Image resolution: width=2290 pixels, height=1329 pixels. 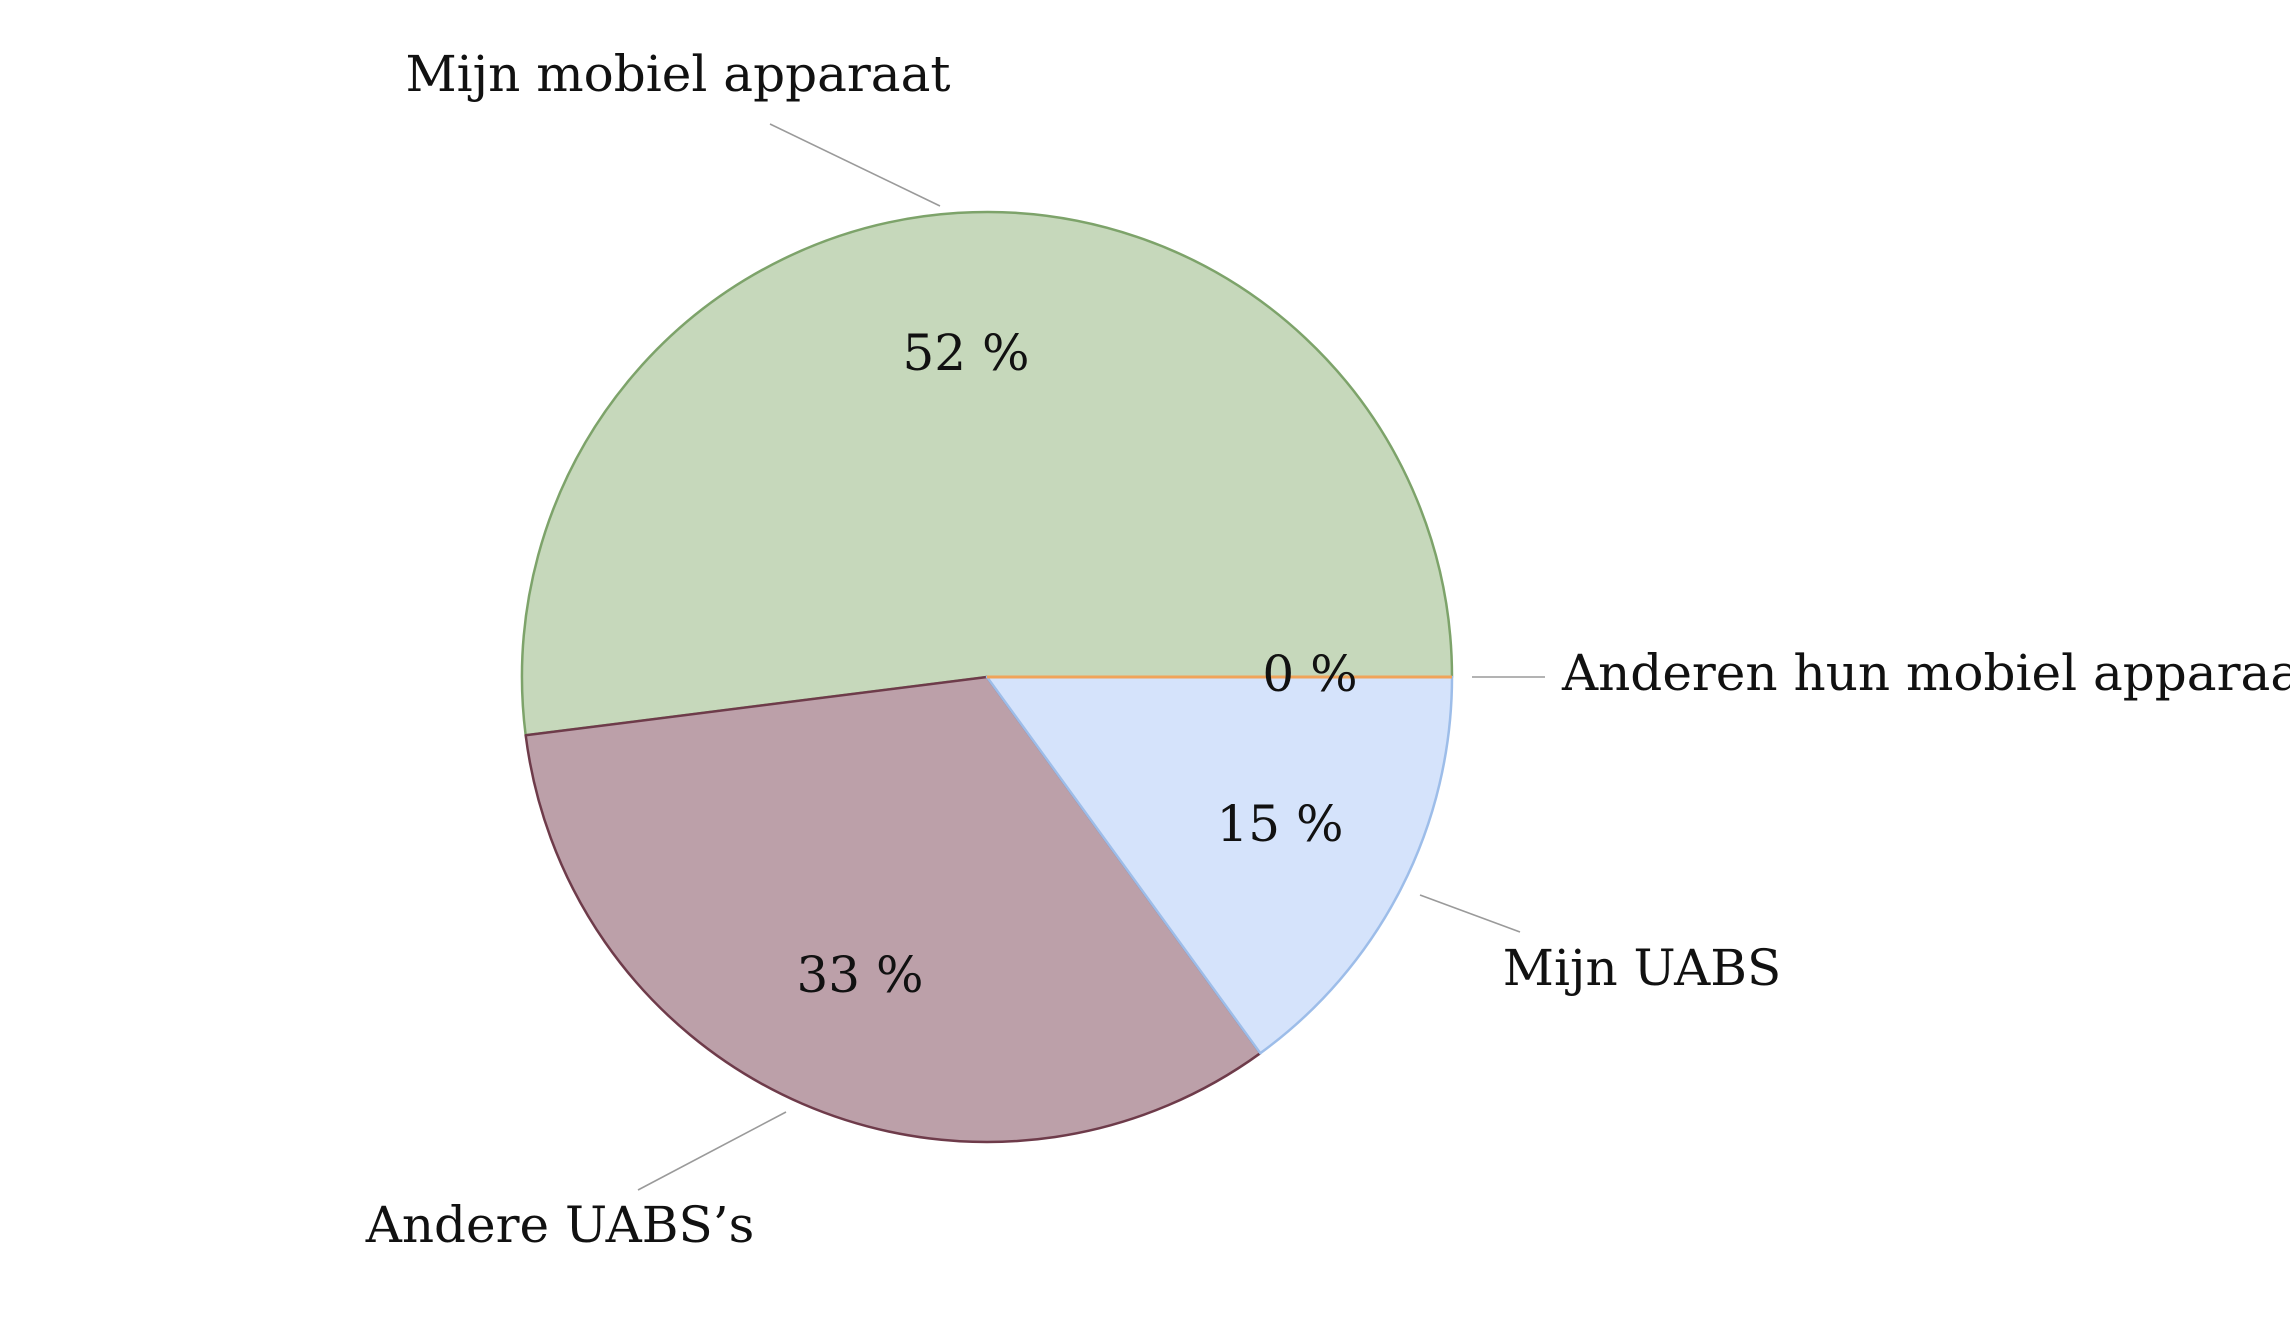 What do you see at coordinates (1309, 674) in the screenshot?
I see `percent-label-anderen-hun-mobiel-apparaat: 0 %` at bounding box center [1309, 674].